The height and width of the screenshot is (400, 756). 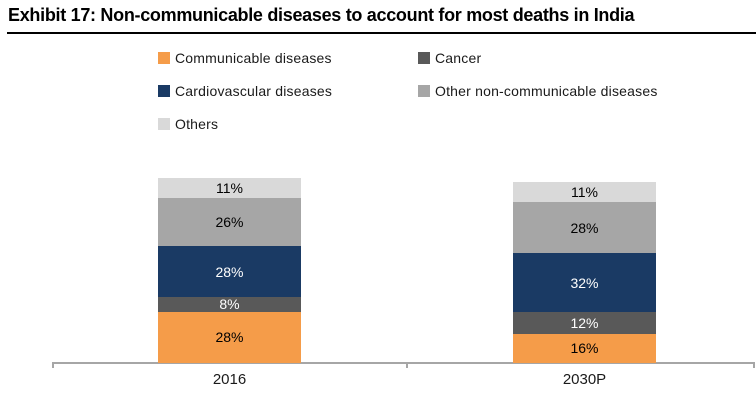 What do you see at coordinates (403, 363) in the screenshot?
I see `x-axis-line` at bounding box center [403, 363].